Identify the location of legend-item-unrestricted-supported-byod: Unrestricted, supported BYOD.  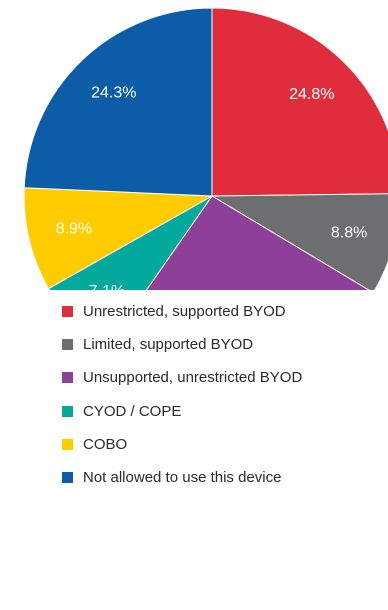
(182, 311).